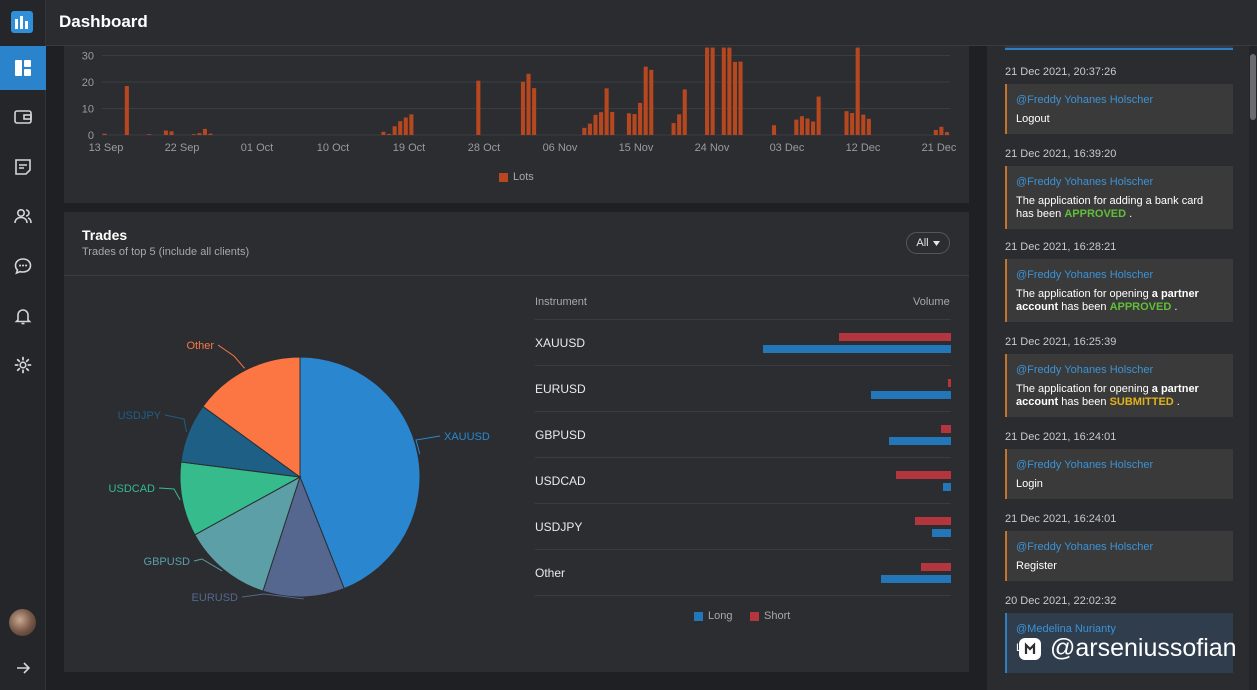 This screenshot has width=1257, height=690. What do you see at coordinates (360, 473) in the screenshot?
I see `pie-slice-xauusd` at bounding box center [360, 473].